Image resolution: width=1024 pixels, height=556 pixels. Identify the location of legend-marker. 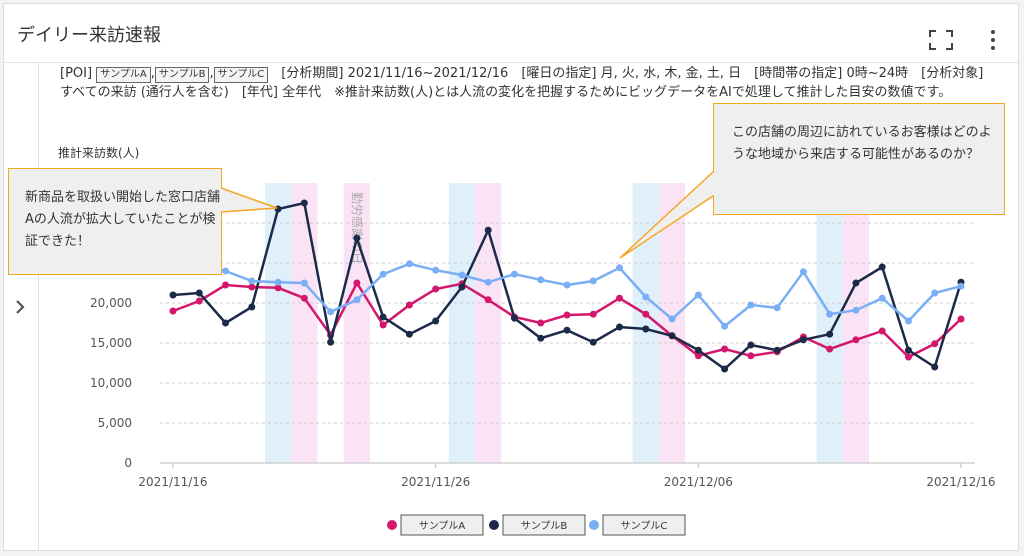
(392, 525).